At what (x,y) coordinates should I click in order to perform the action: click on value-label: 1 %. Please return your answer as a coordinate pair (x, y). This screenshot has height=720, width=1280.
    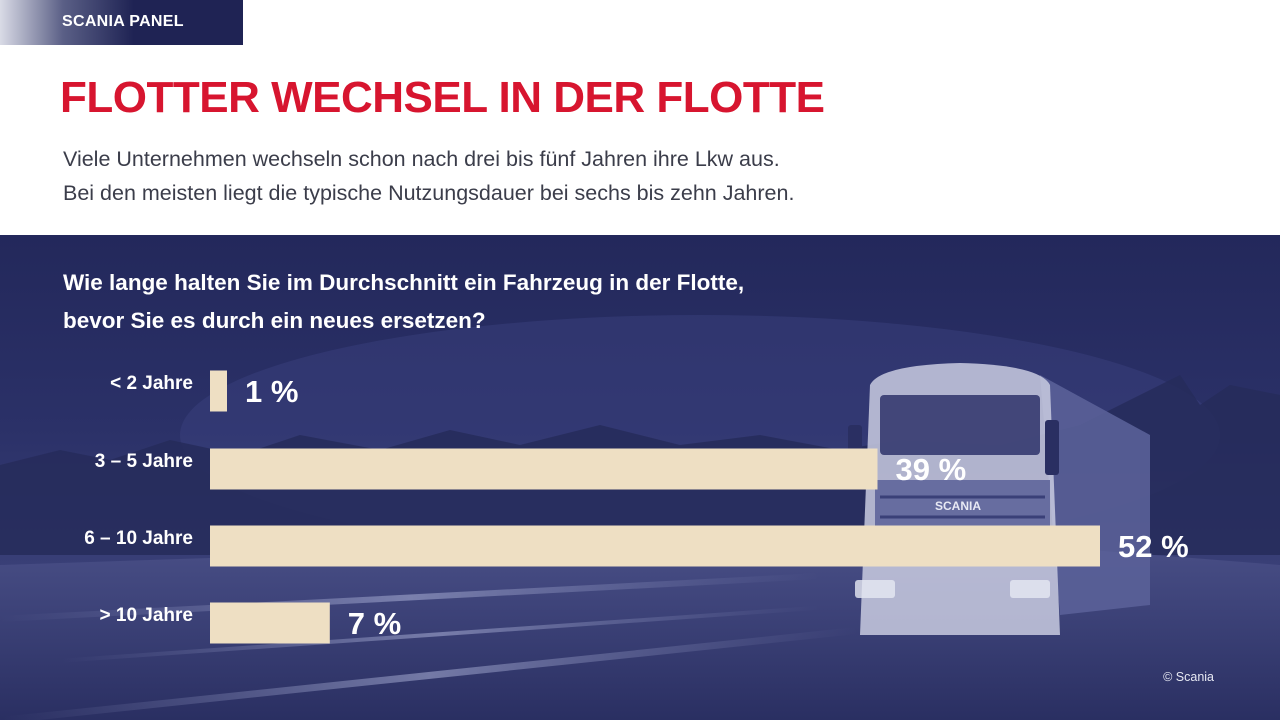
    Looking at the image, I should click on (271, 391).